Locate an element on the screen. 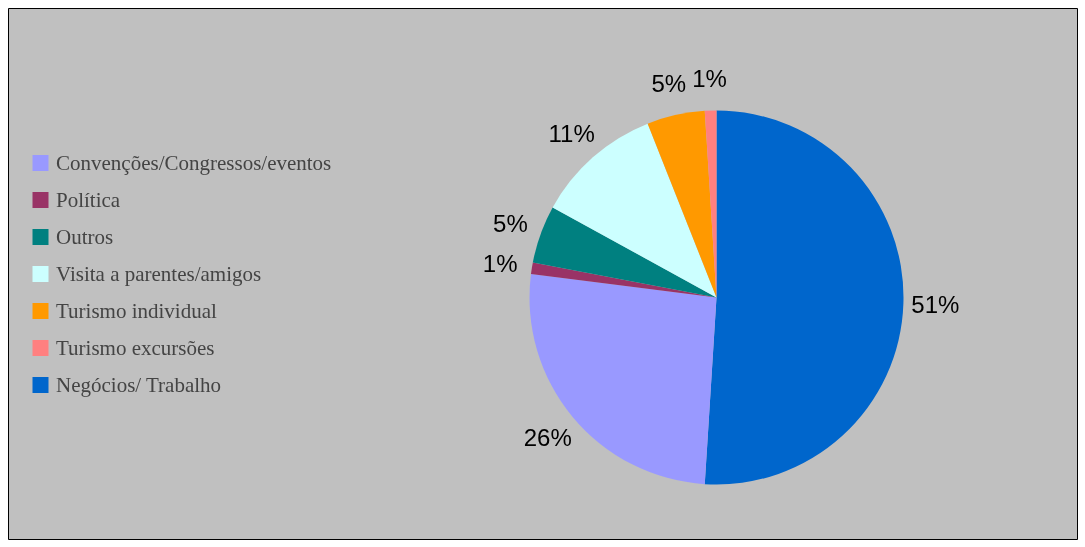  legend-label: Outros is located at coordinates (85, 236).